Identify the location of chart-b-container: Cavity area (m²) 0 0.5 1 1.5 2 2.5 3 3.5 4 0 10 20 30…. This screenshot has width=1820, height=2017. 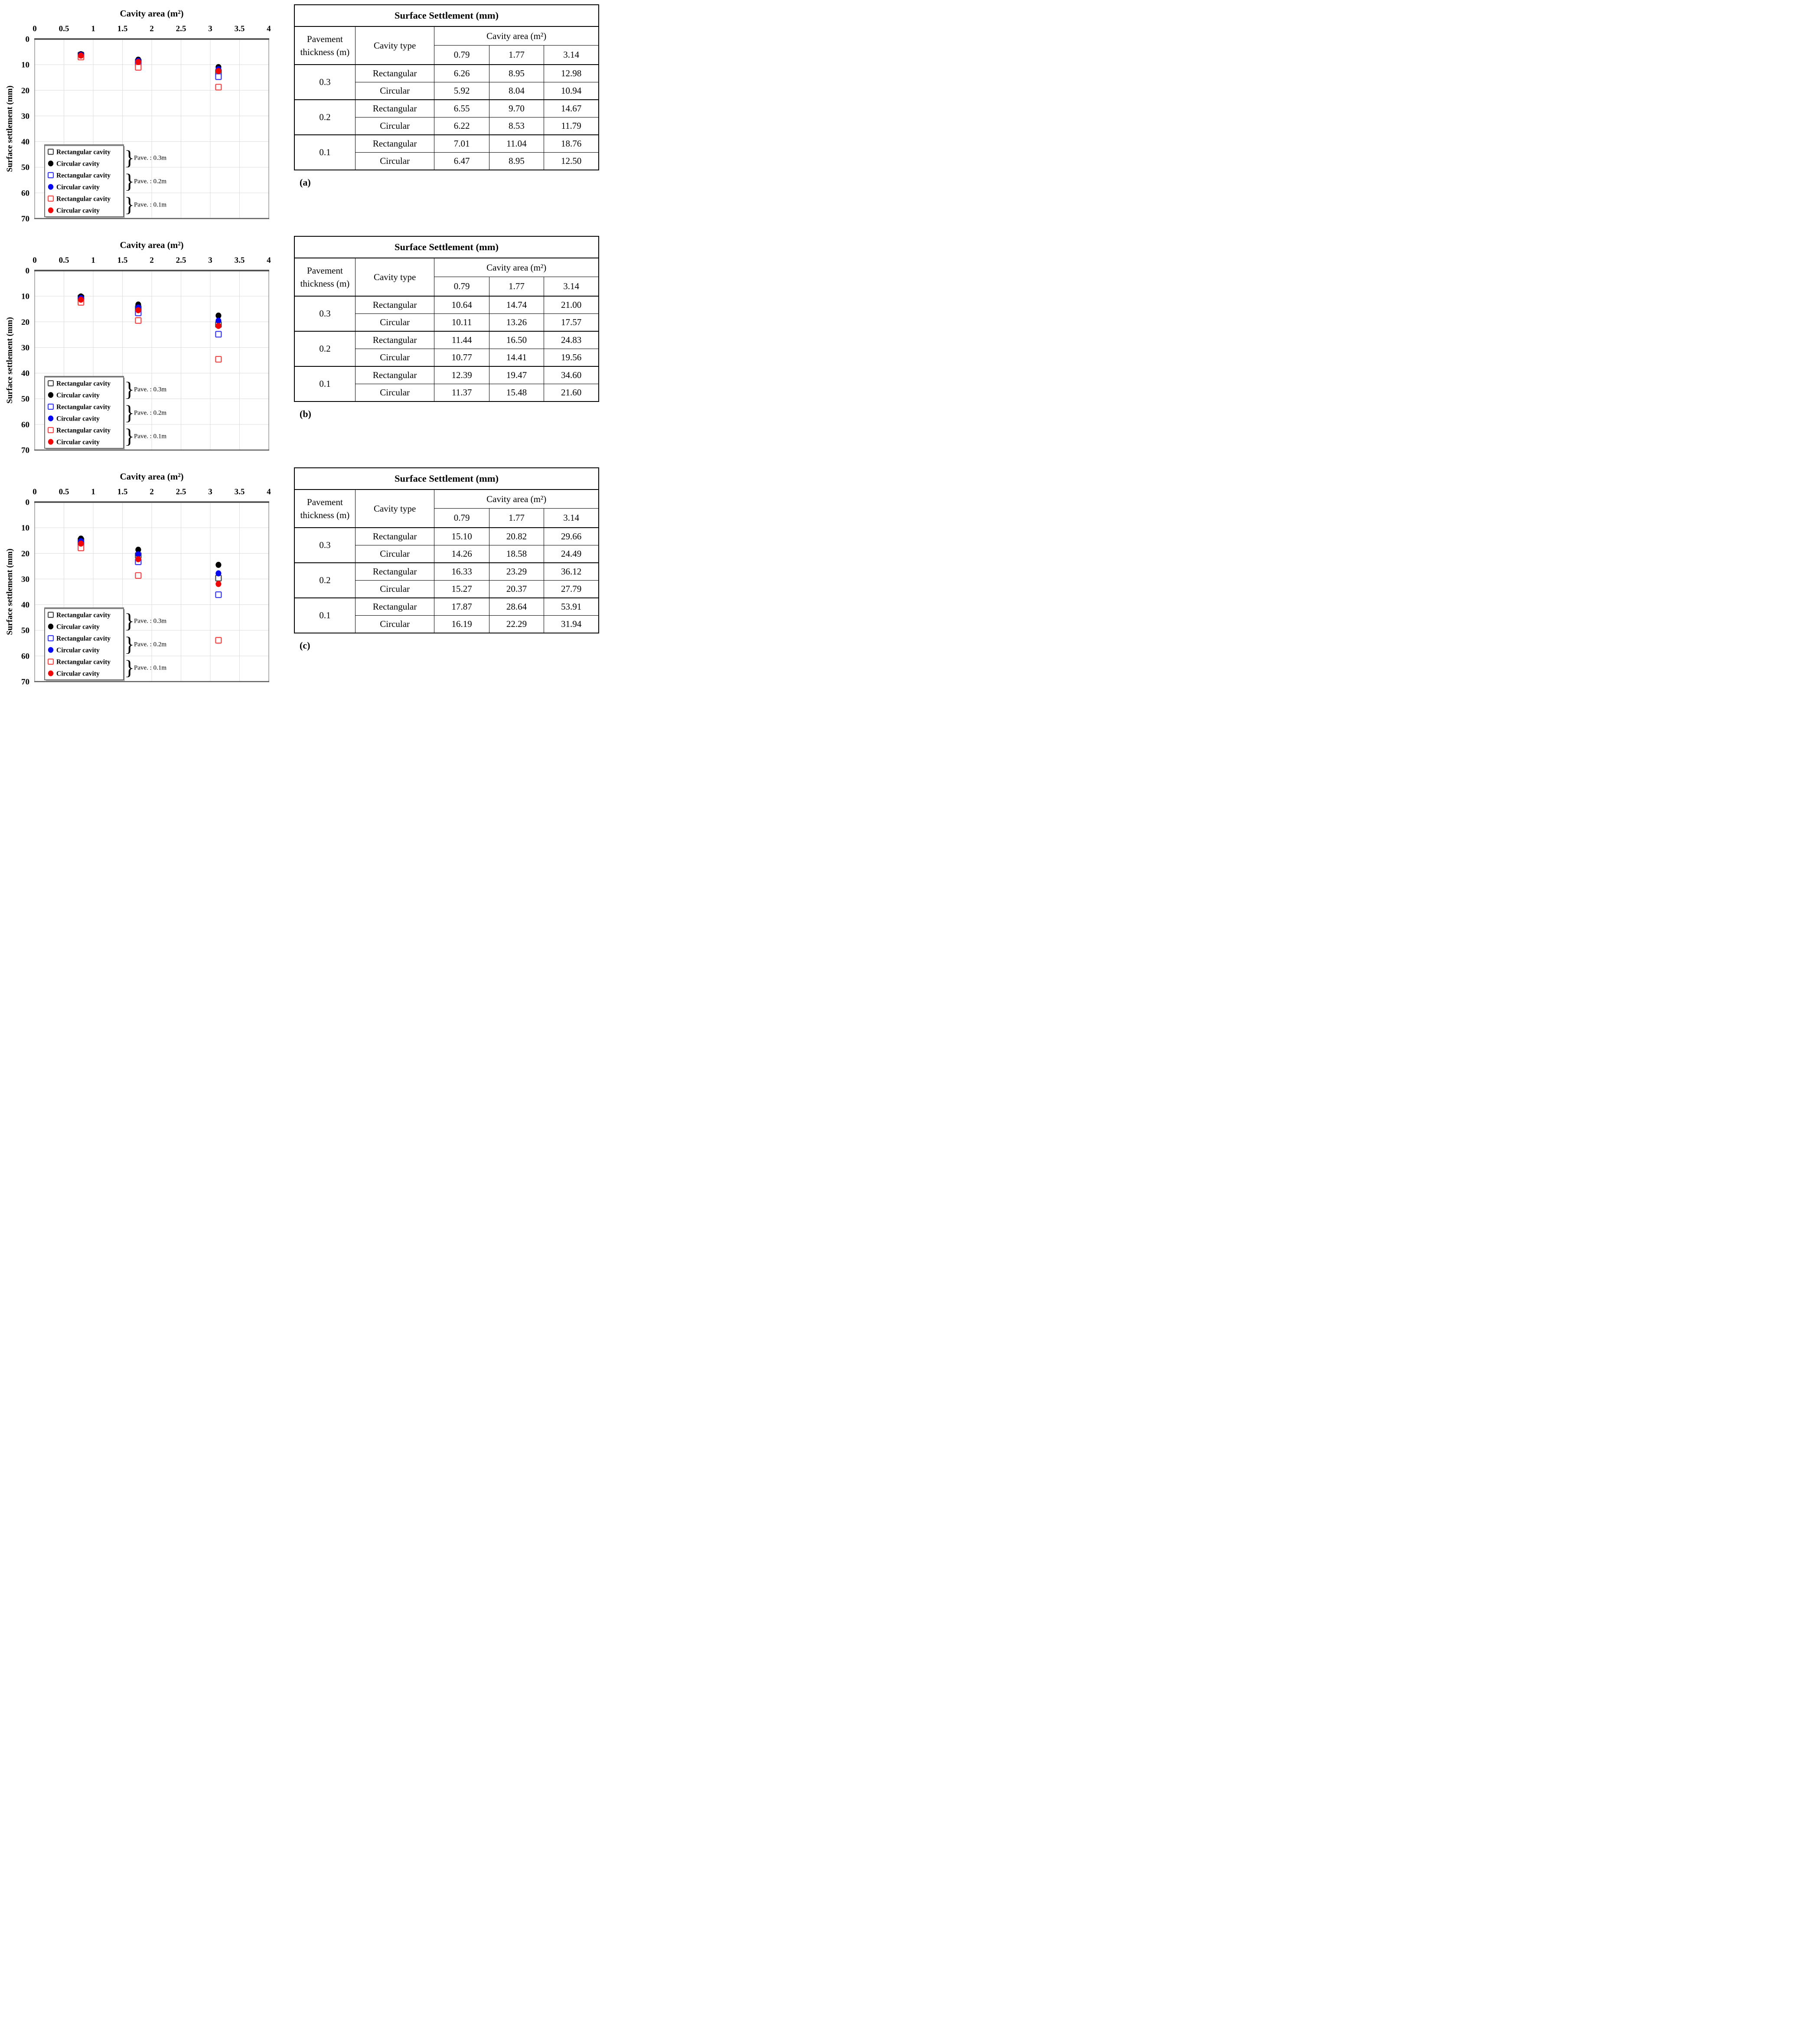
(143, 348).